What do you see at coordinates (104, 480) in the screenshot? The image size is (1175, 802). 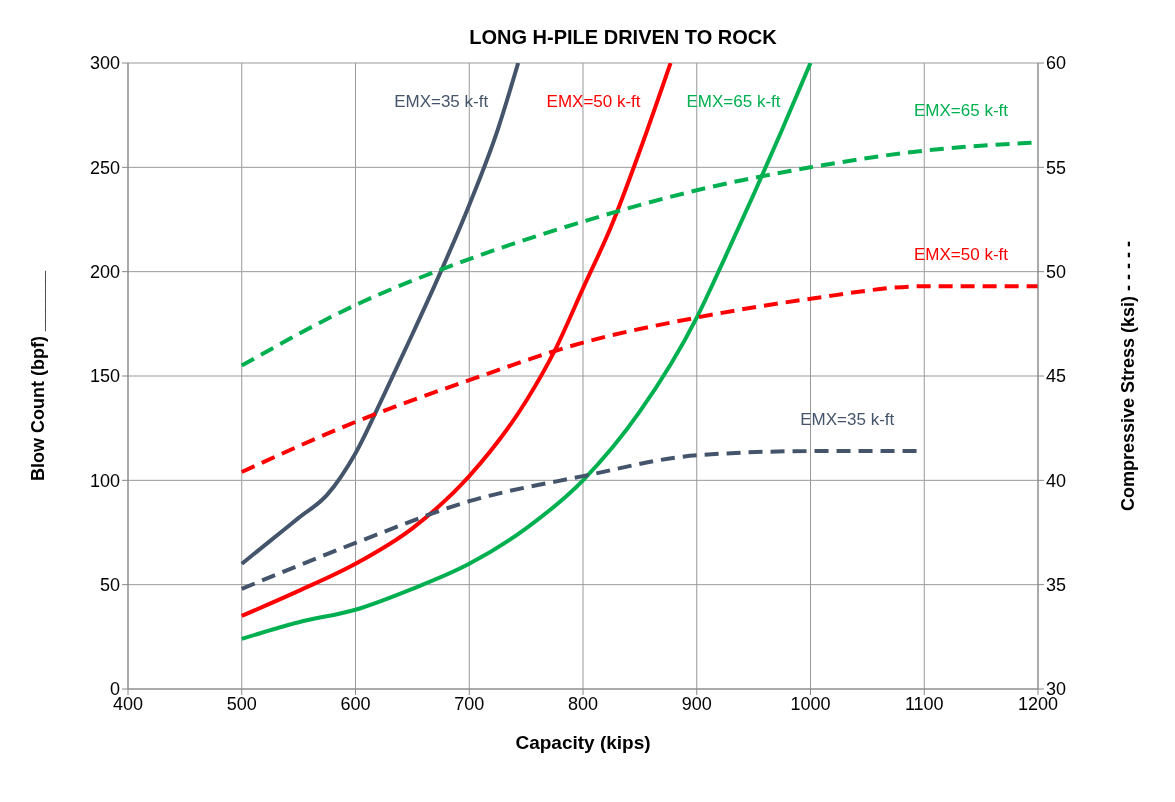 I see `y-tick-label: 100` at bounding box center [104, 480].